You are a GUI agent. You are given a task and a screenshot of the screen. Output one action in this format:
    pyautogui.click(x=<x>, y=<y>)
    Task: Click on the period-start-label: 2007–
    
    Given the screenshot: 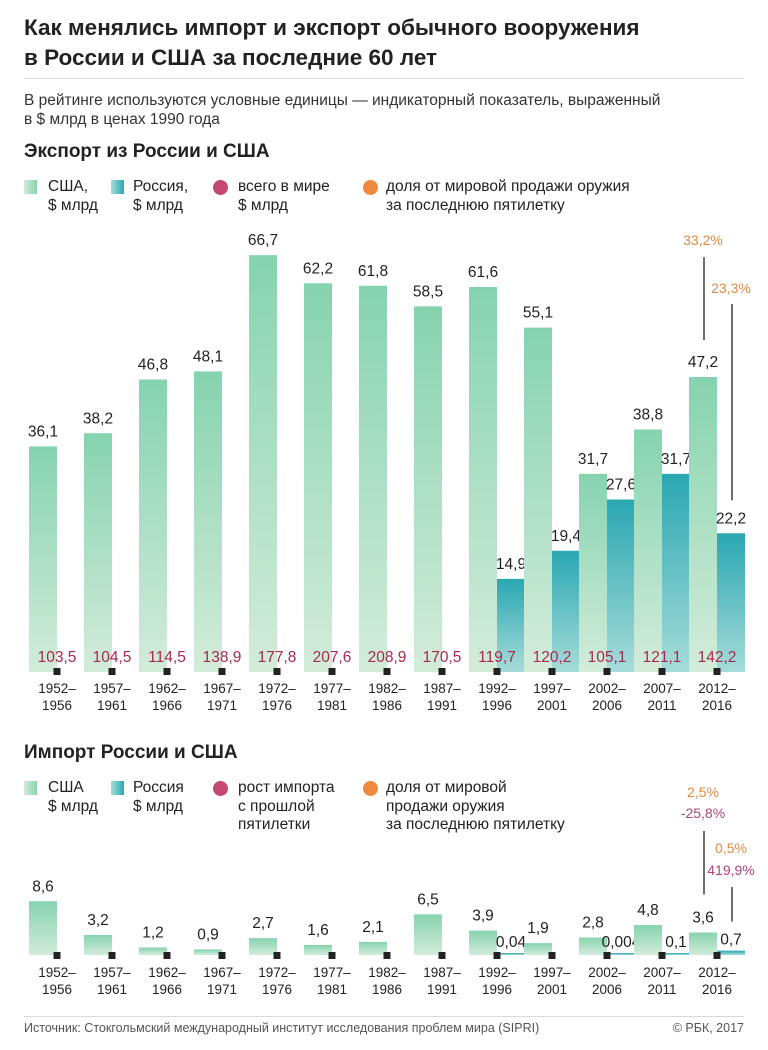 What is the action you would take?
    pyautogui.click(x=662, y=688)
    